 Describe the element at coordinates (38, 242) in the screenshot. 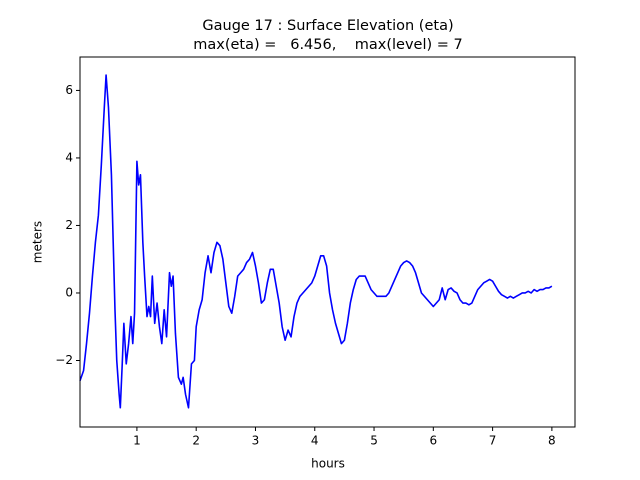

I see `y-axis-label: meters` at that location.